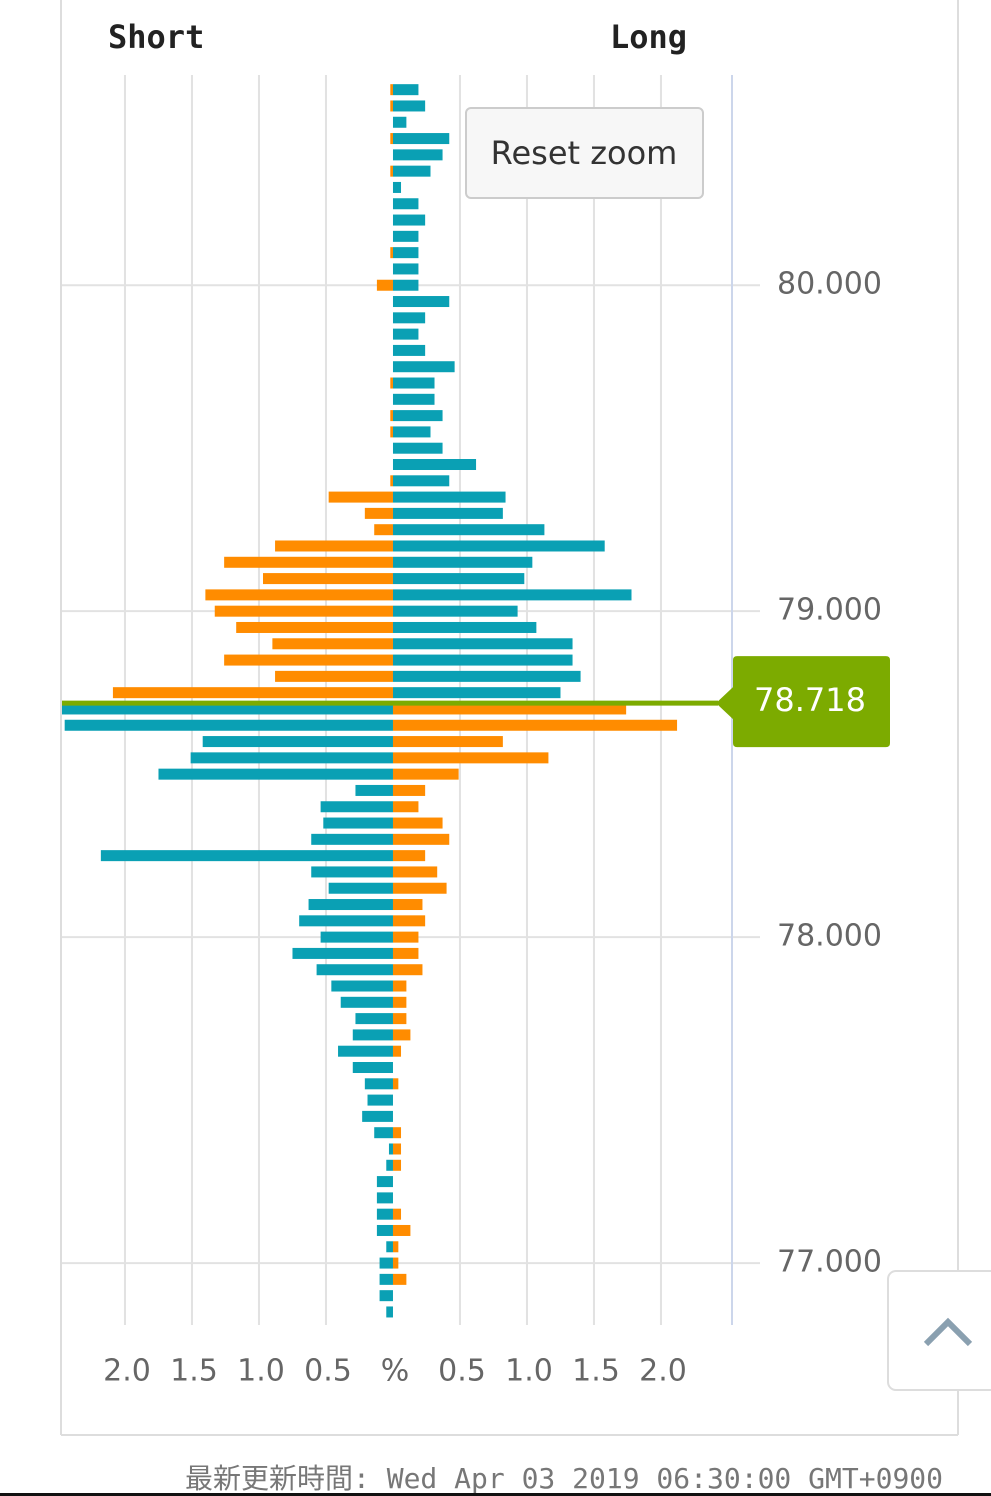 The width and height of the screenshot is (991, 1496). I want to click on y-tick-label: 79.000, so click(829, 610).